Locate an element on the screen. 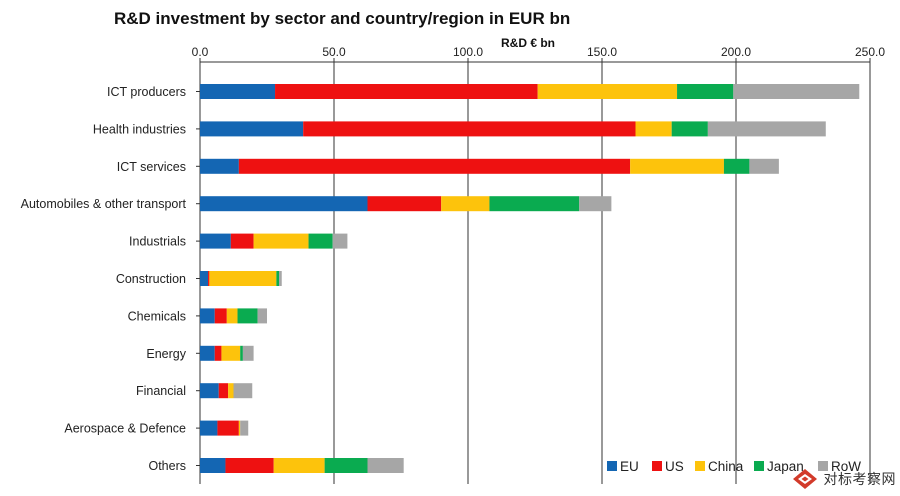  legend-swatch-japan is located at coordinates (759, 466).